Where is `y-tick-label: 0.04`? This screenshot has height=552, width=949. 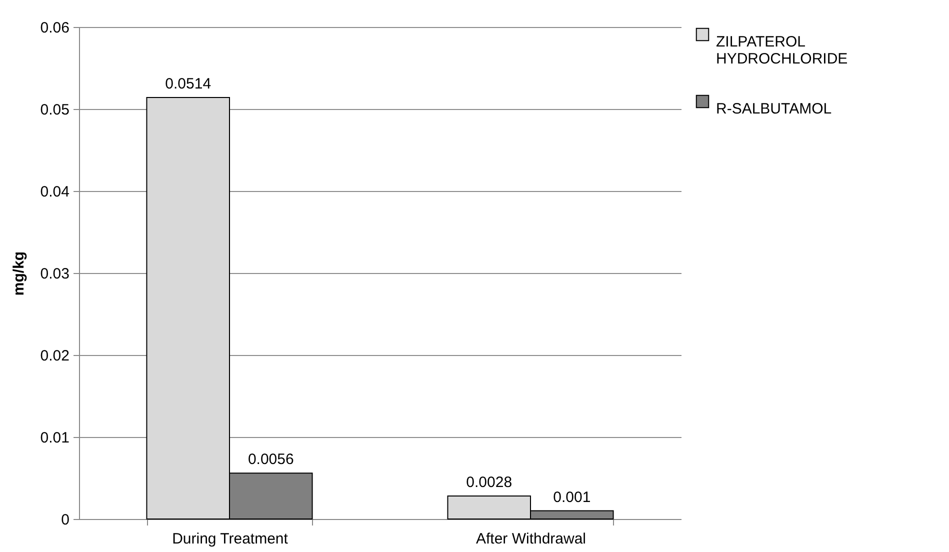 y-tick-label: 0.04 is located at coordinates (55, 192).